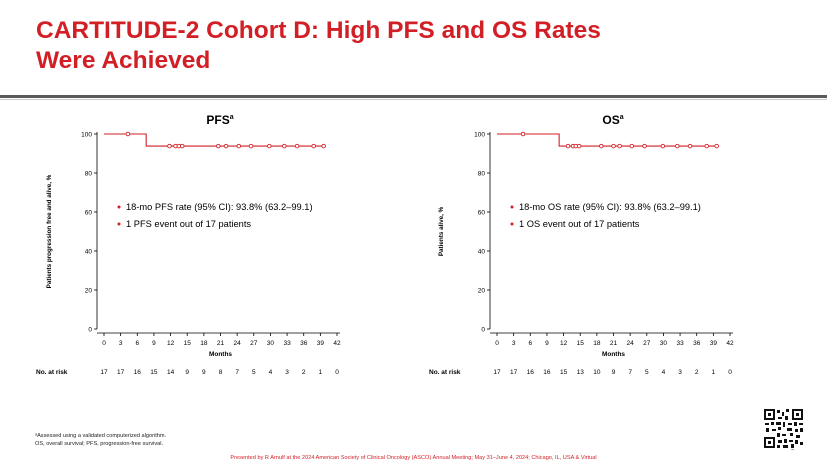 This screenshot has height=472, width=827. I want to click on os-x-tick-label: 3, so click(514, 343).